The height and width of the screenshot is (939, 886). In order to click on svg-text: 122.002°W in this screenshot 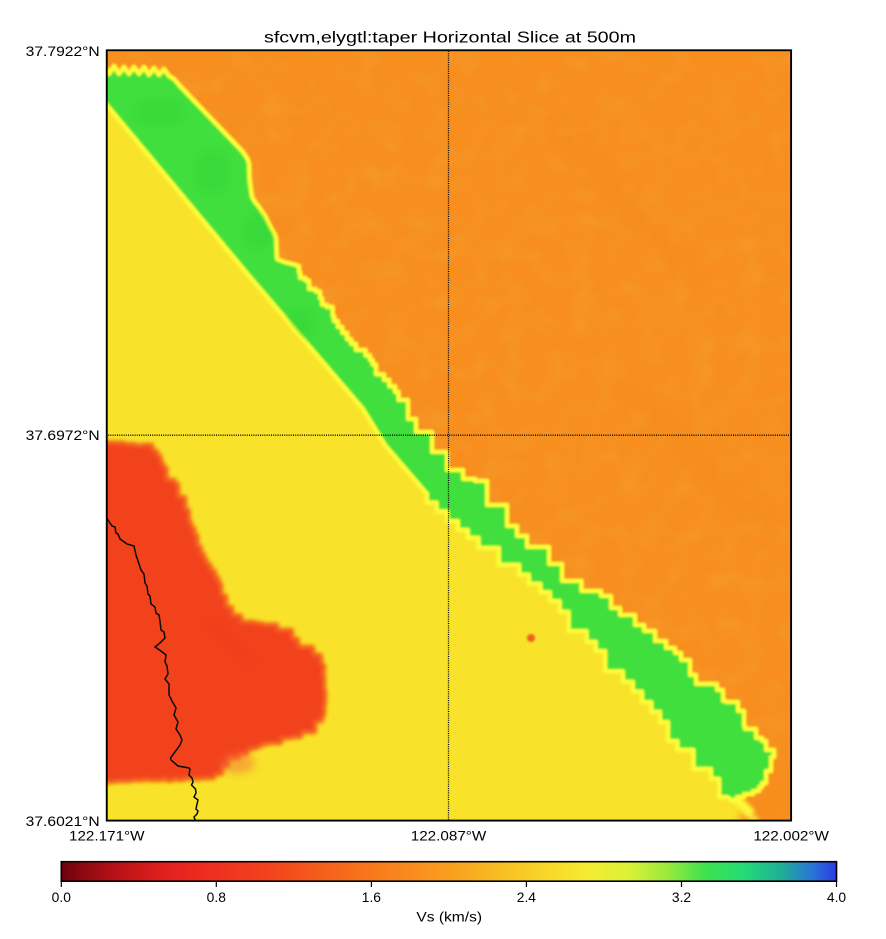, I will do `click(791, 835)`.